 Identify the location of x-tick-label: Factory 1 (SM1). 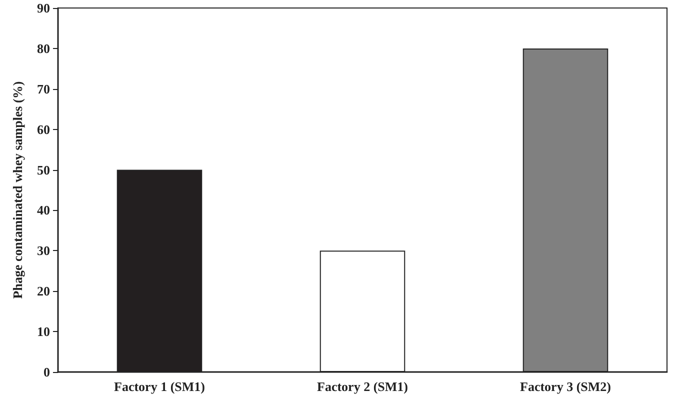
(159, 386).